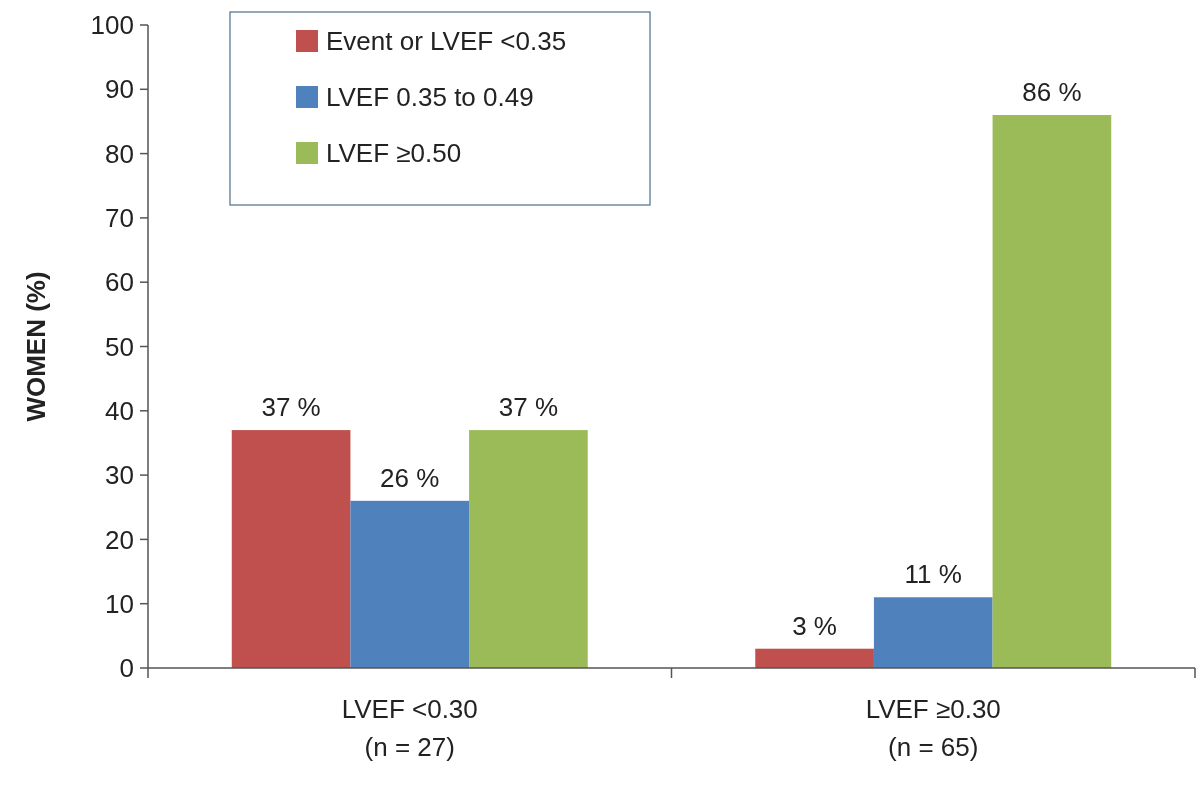 The width and height of the screenshot is (1198, 788). Describe the element at coordinates (36, 346) in the screenshot. I see `y-axis-title: WOMEN (%)` at that location.